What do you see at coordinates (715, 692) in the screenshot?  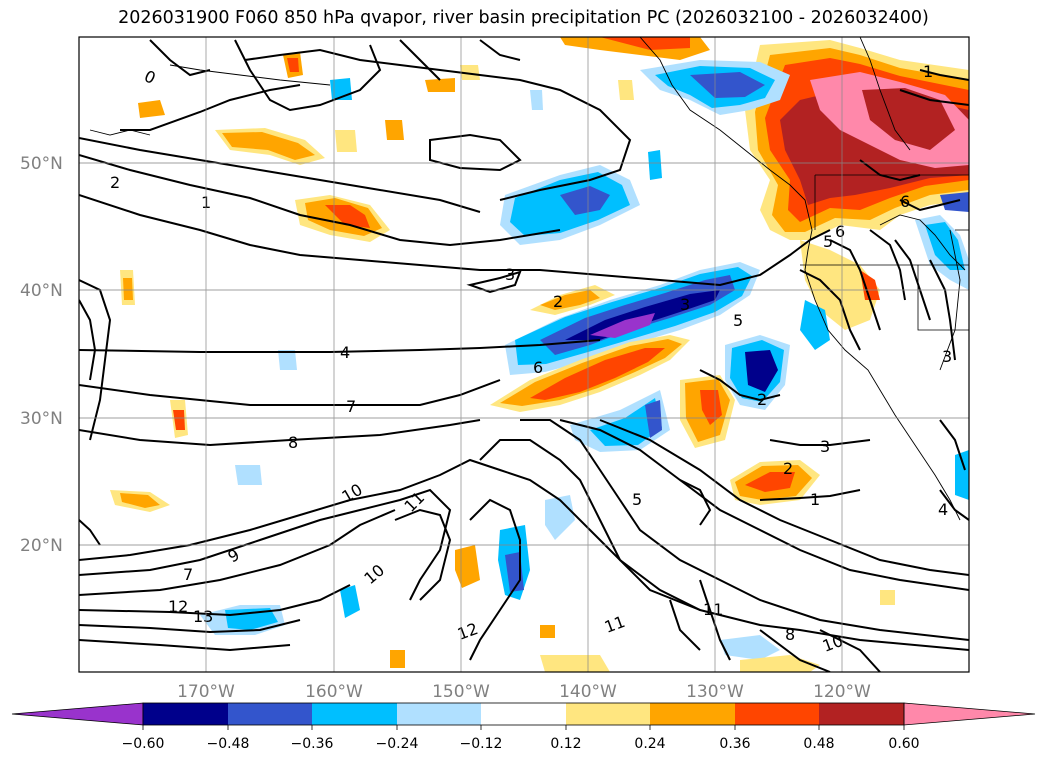 I see `lon-label-130w: 130°W` at bounding box center [715, 692].